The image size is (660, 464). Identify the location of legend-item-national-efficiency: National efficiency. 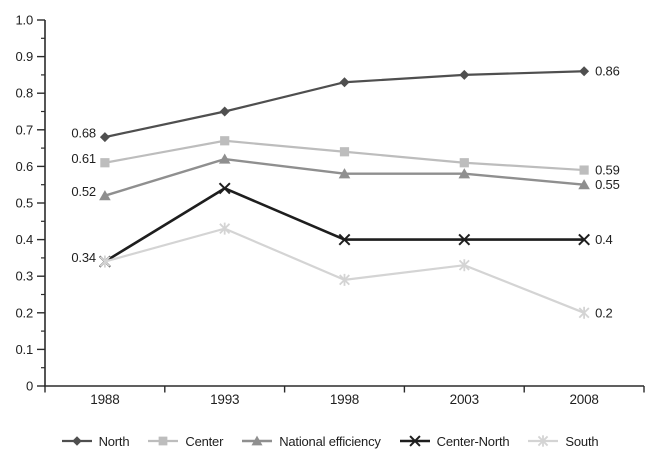
(311, 441).